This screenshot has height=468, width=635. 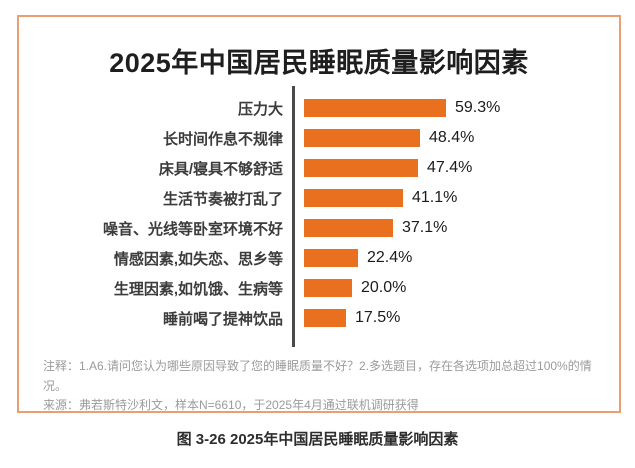 I want to click on bar-track: 22.4%, so click(x=455, y=258).